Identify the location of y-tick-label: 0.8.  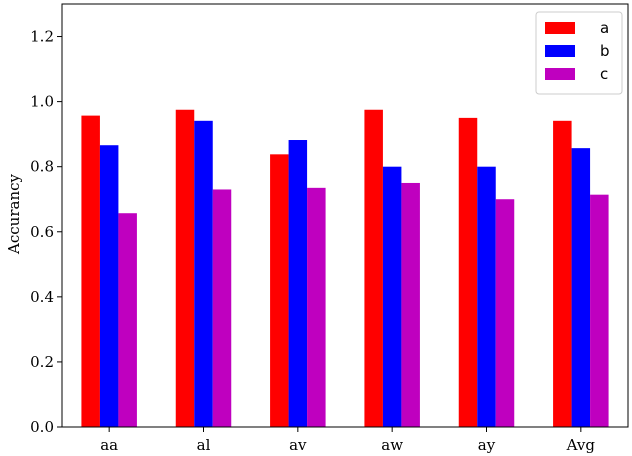
(42, 167).